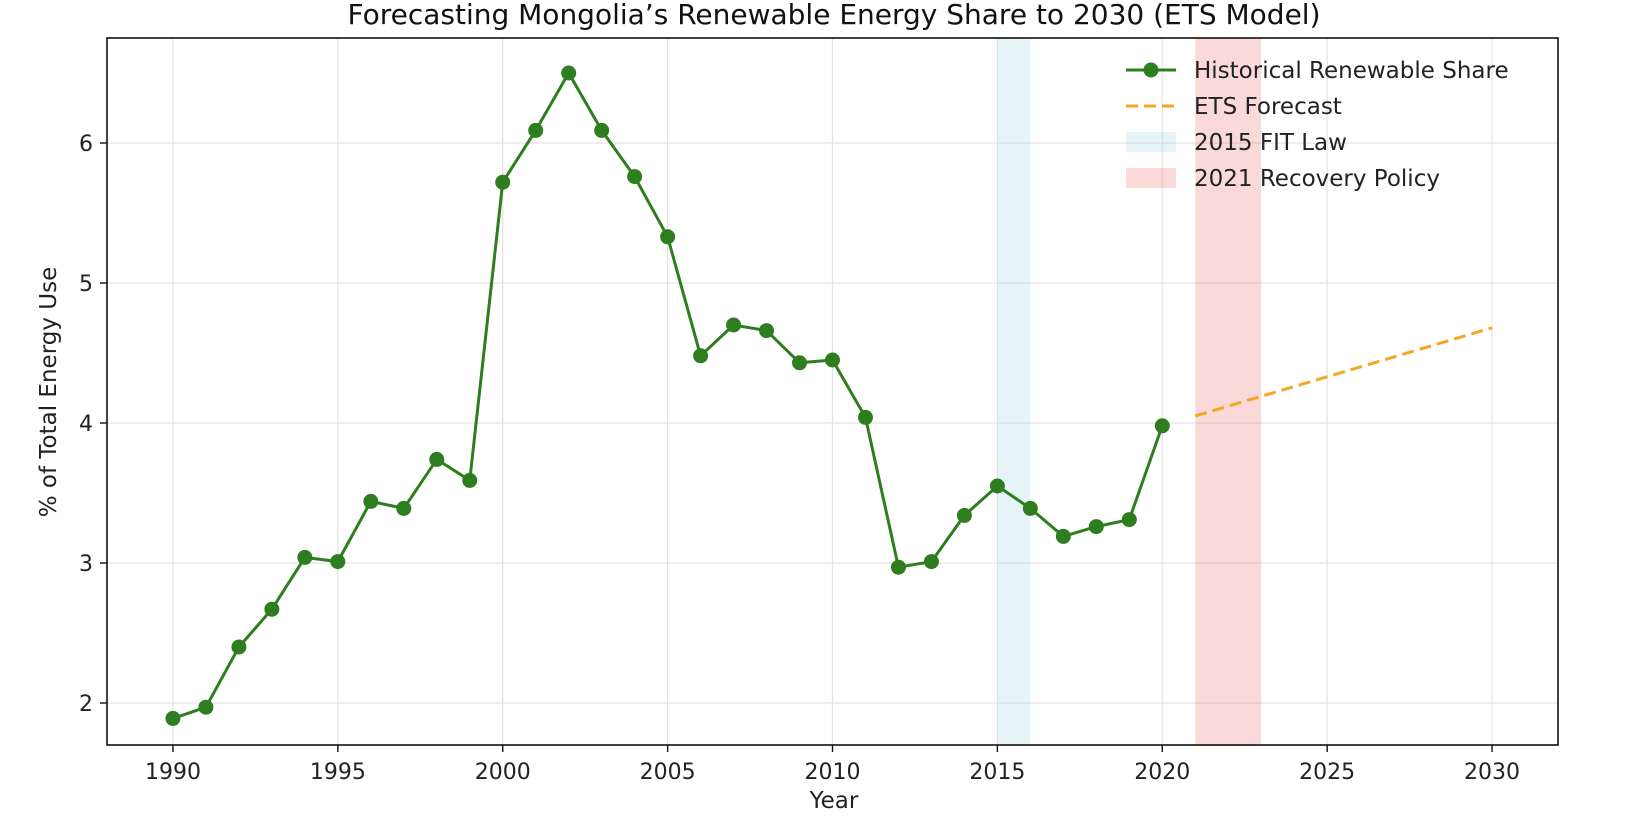  I want to click on legend-label: 2015 FIT Law, so click(1270, 143).